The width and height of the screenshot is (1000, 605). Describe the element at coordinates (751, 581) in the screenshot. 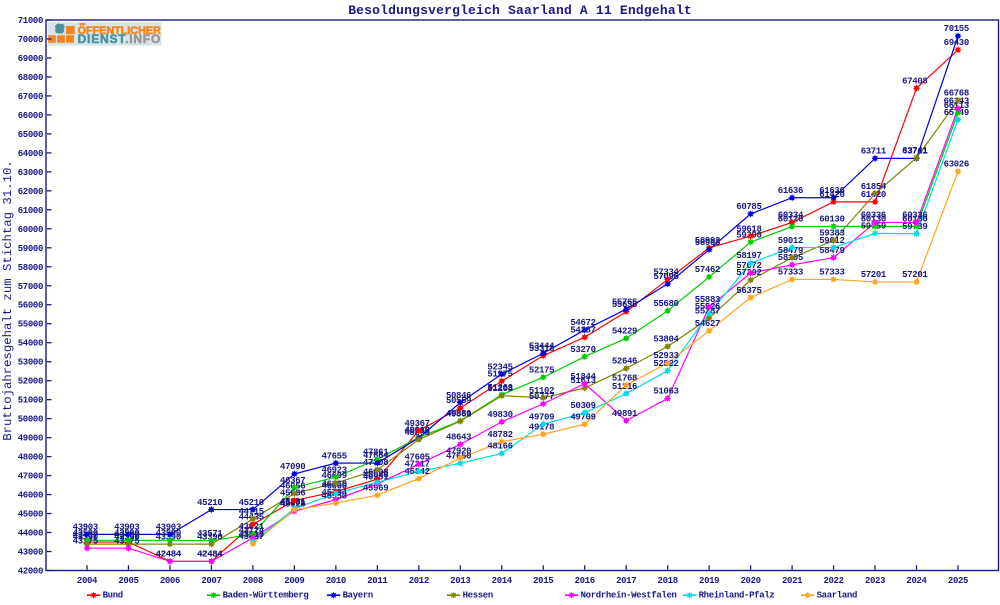

I see `svg-text: 2020` at that location.